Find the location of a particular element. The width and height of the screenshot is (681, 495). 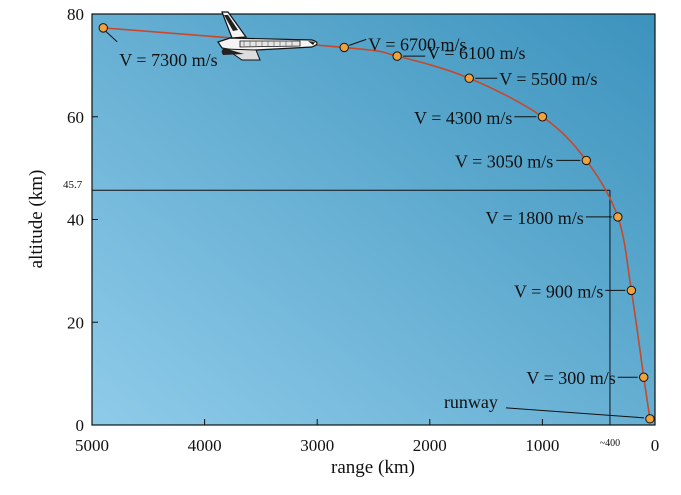

x-tick-label: 4000 is located at coordinates (205, 445).